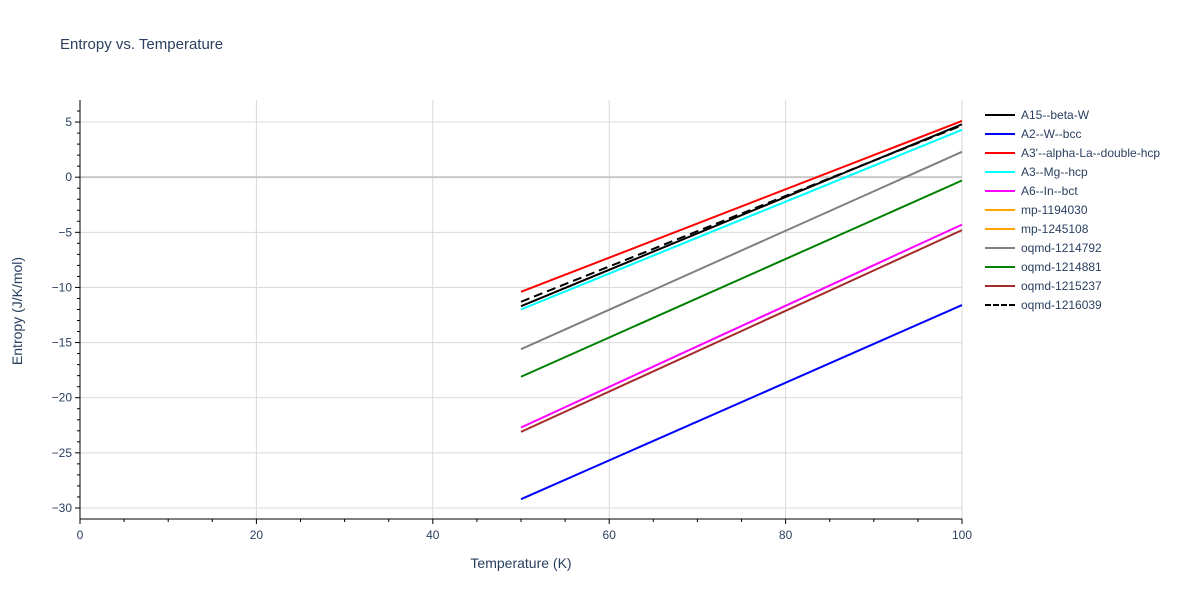 This screenshot has height=600, width=1200. Describe the element at coordinates (1061, 247) in the screenshot. I see `legend-label: oqmd-1214792` at that location.